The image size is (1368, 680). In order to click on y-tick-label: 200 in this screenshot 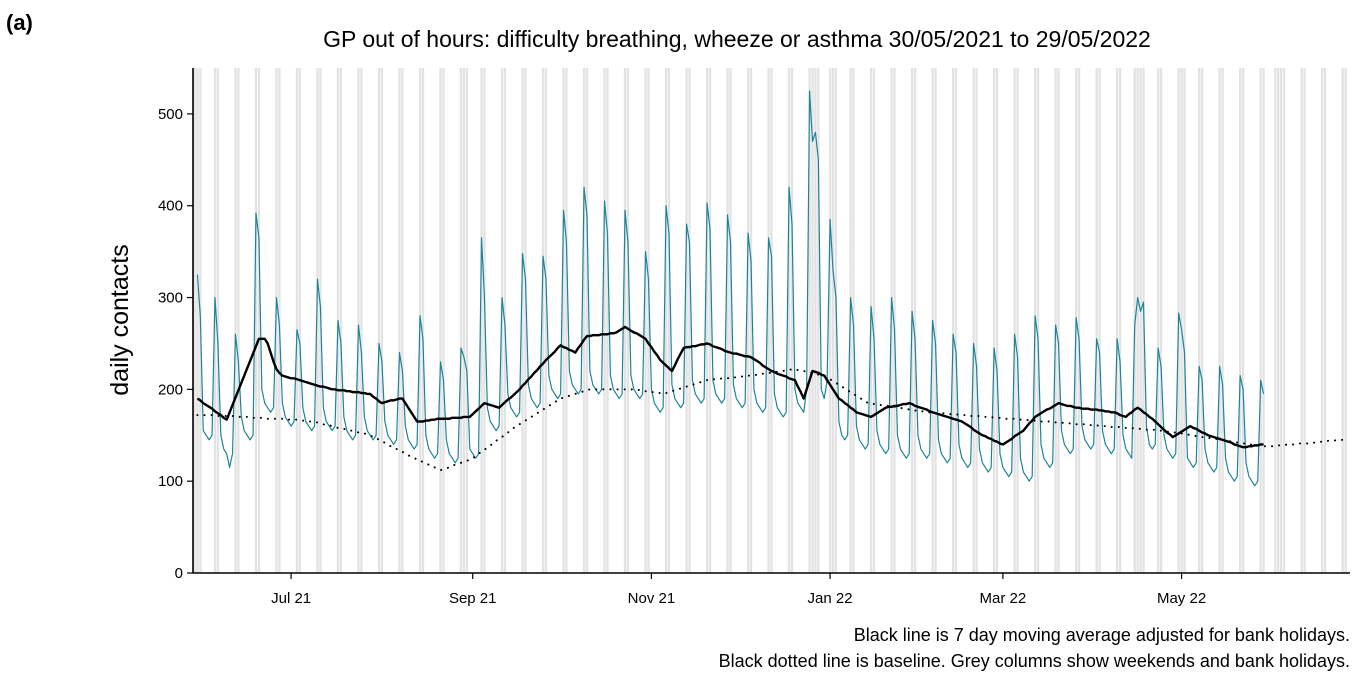, I will do `click(170, 389)`.